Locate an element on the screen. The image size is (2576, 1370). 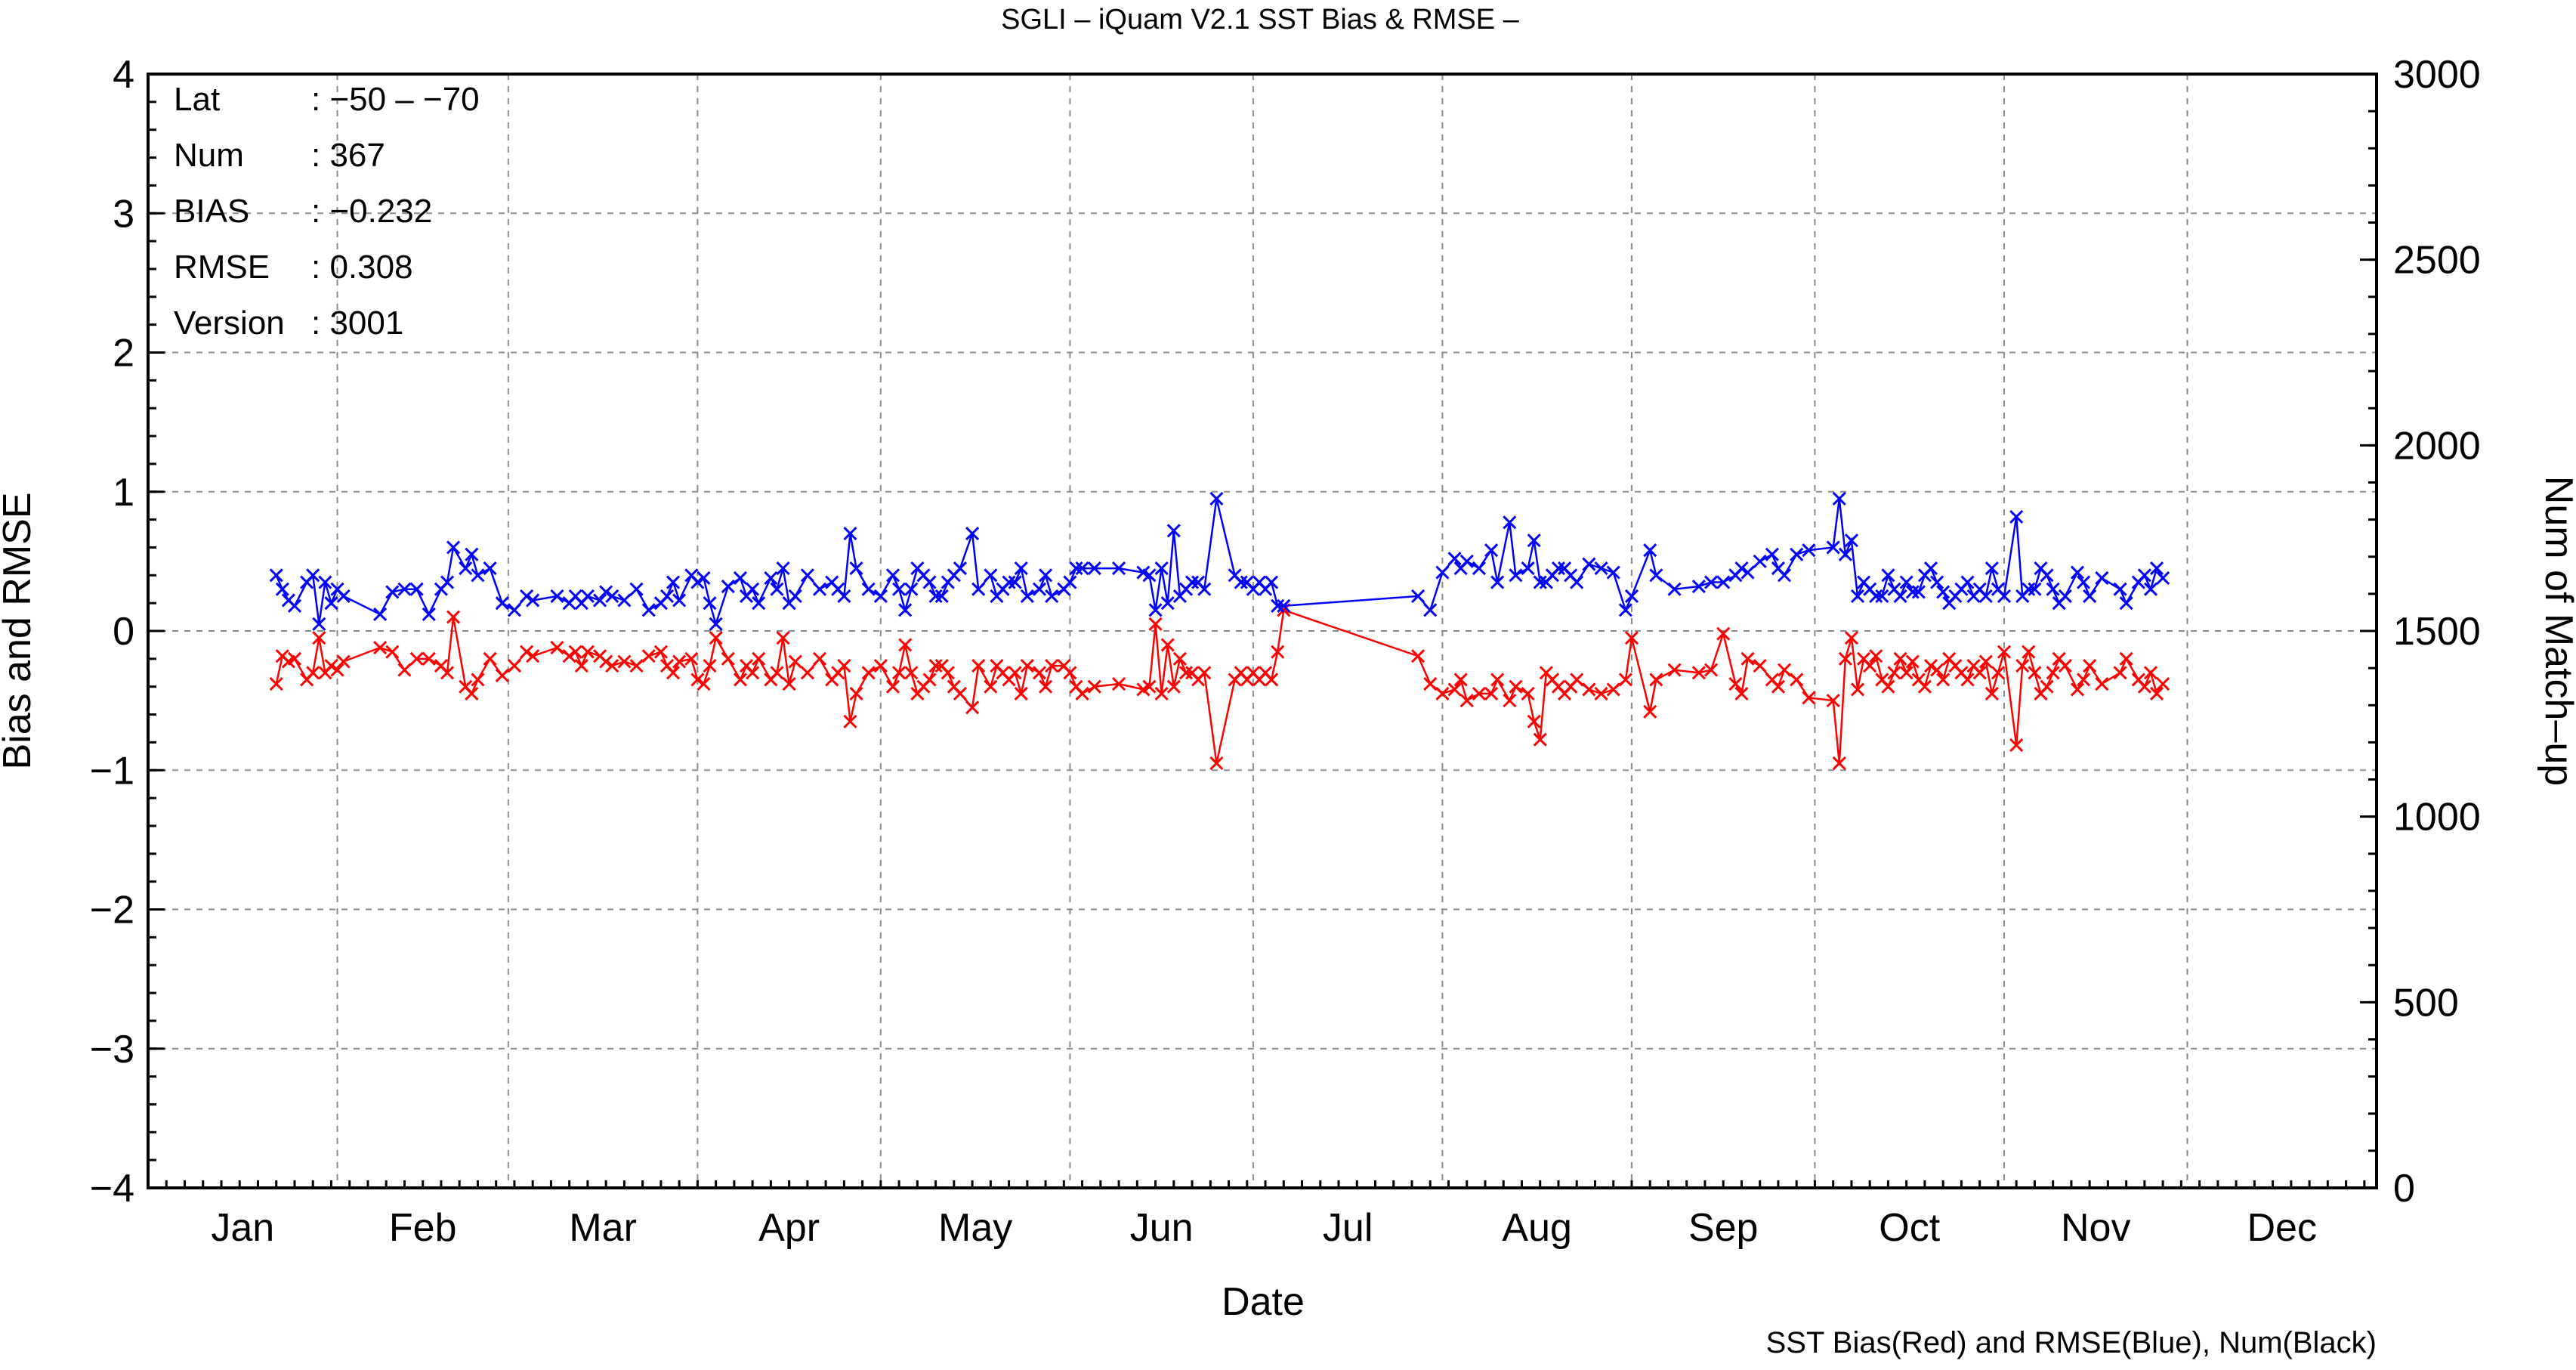
y-tick-label: −3 is located at coordinates (112, 1050).